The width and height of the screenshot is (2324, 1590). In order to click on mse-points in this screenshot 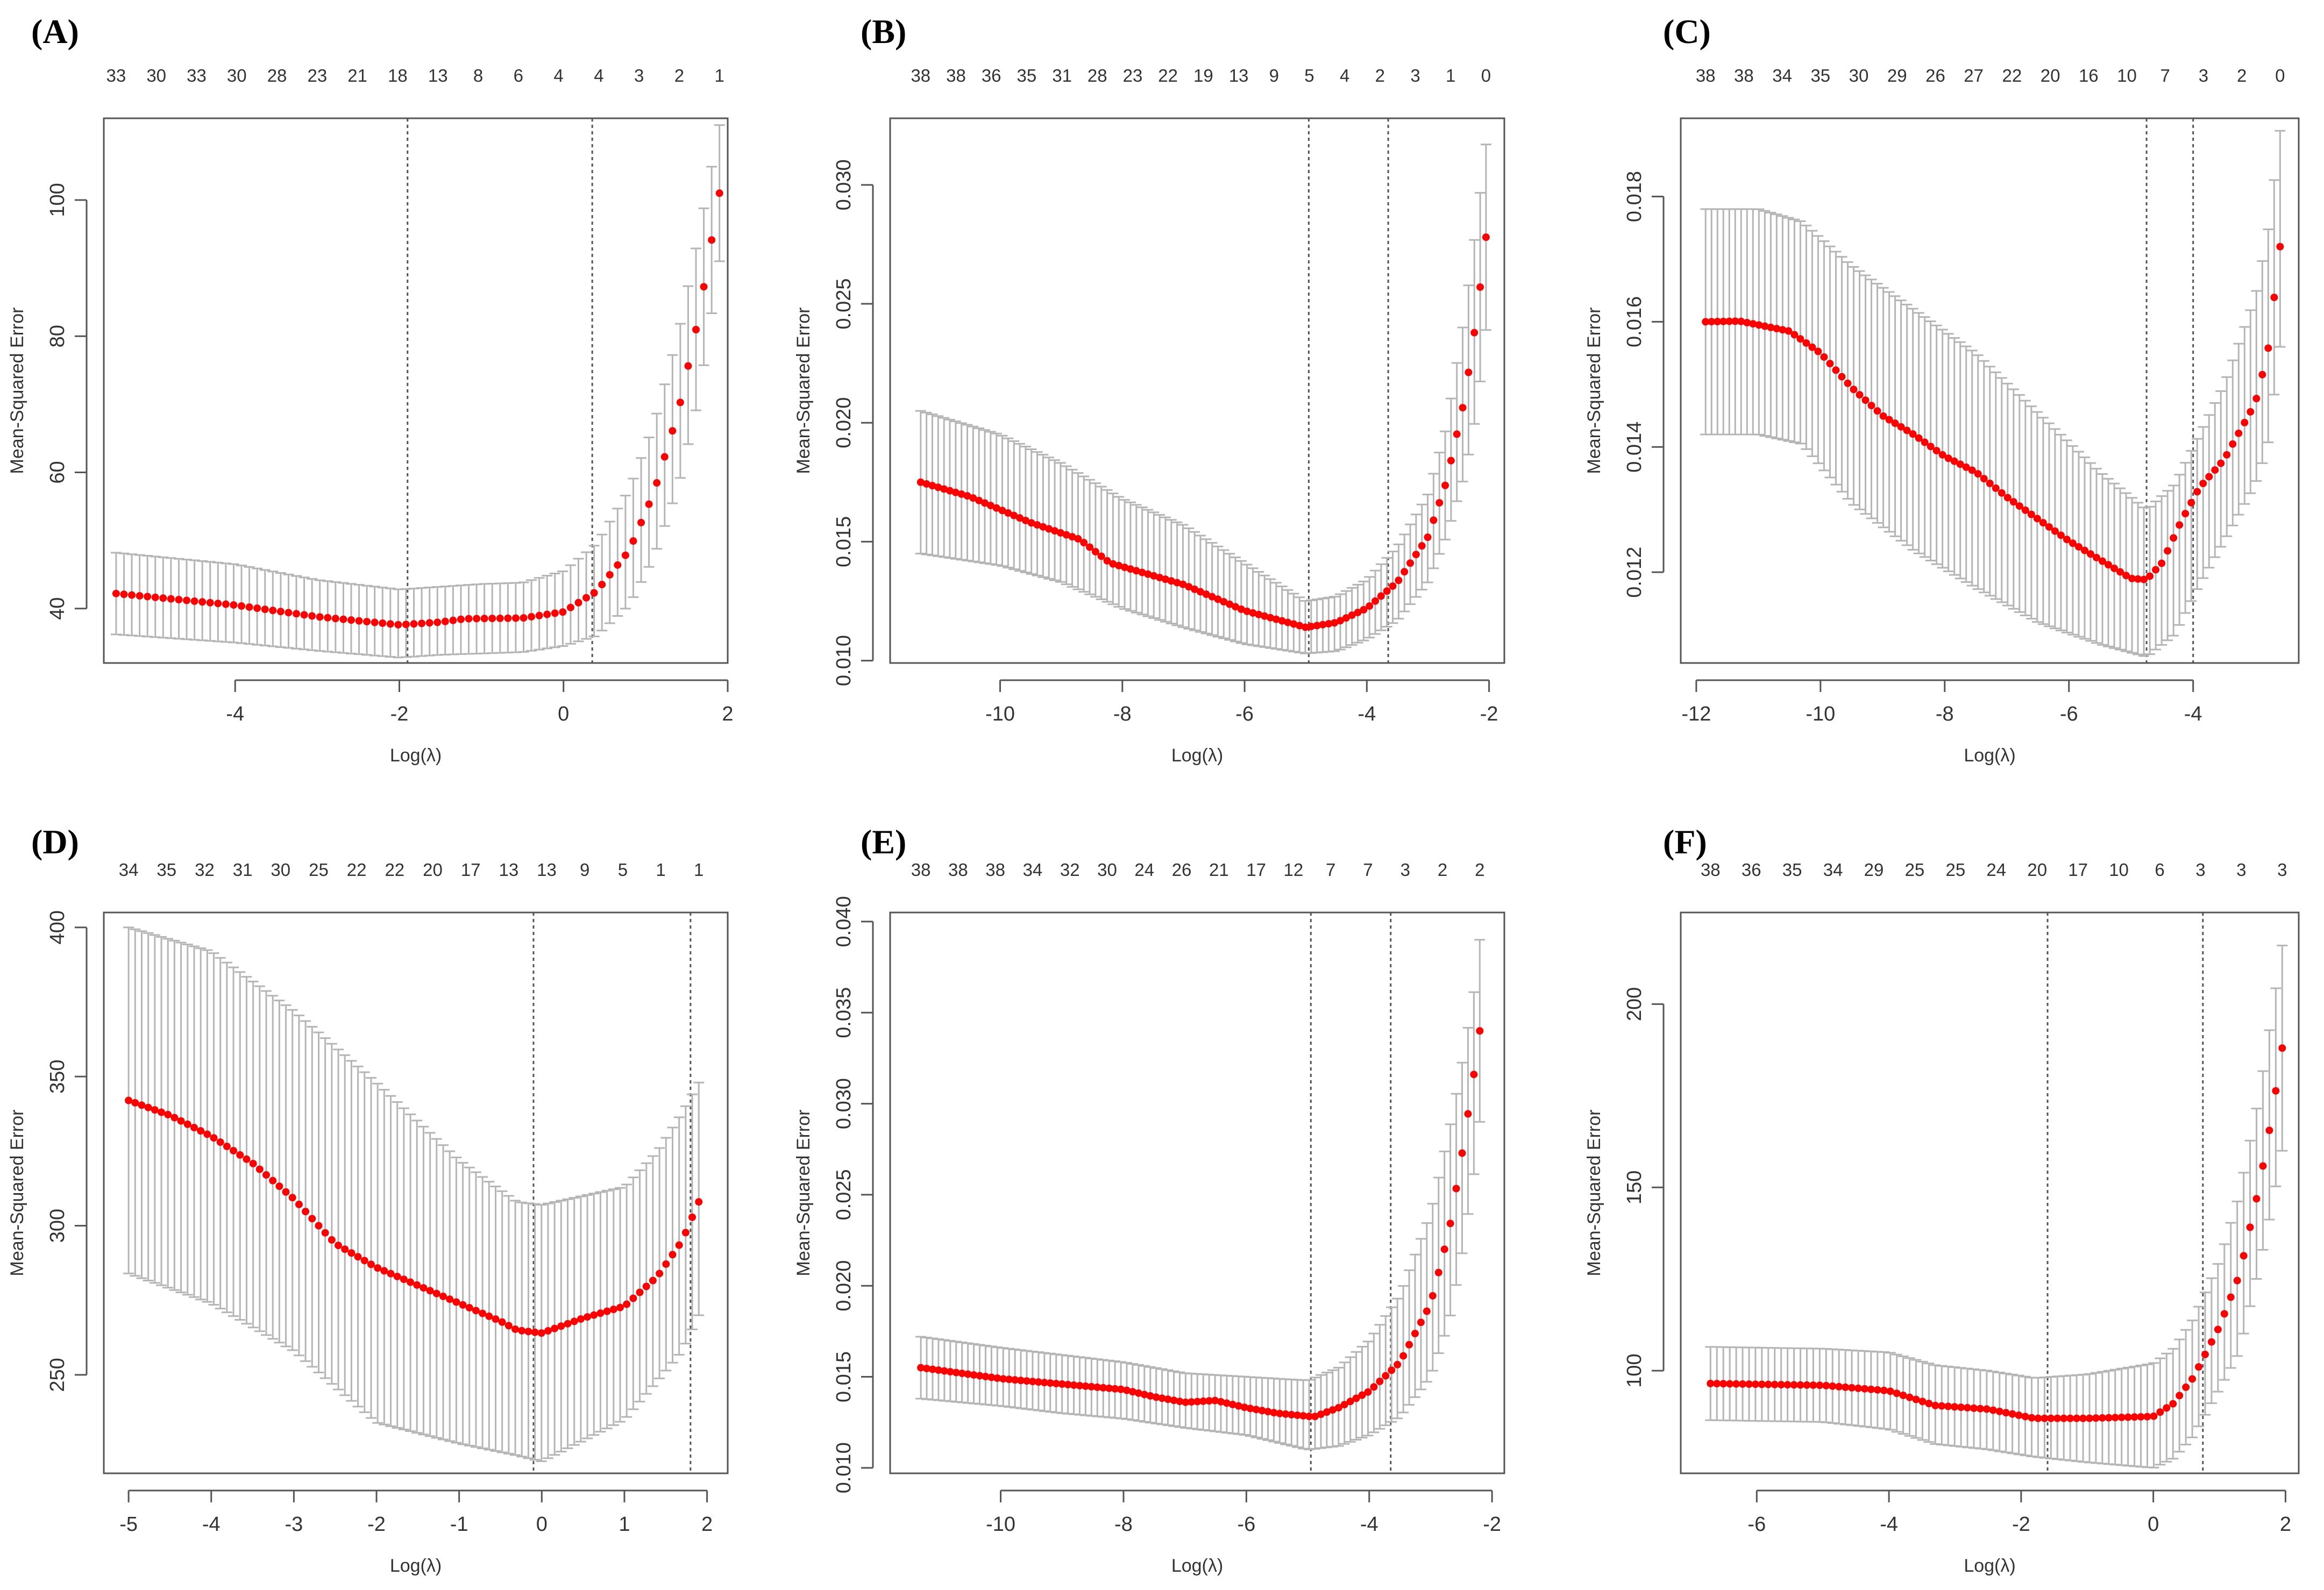, I will do `click(1997, 1233)`.